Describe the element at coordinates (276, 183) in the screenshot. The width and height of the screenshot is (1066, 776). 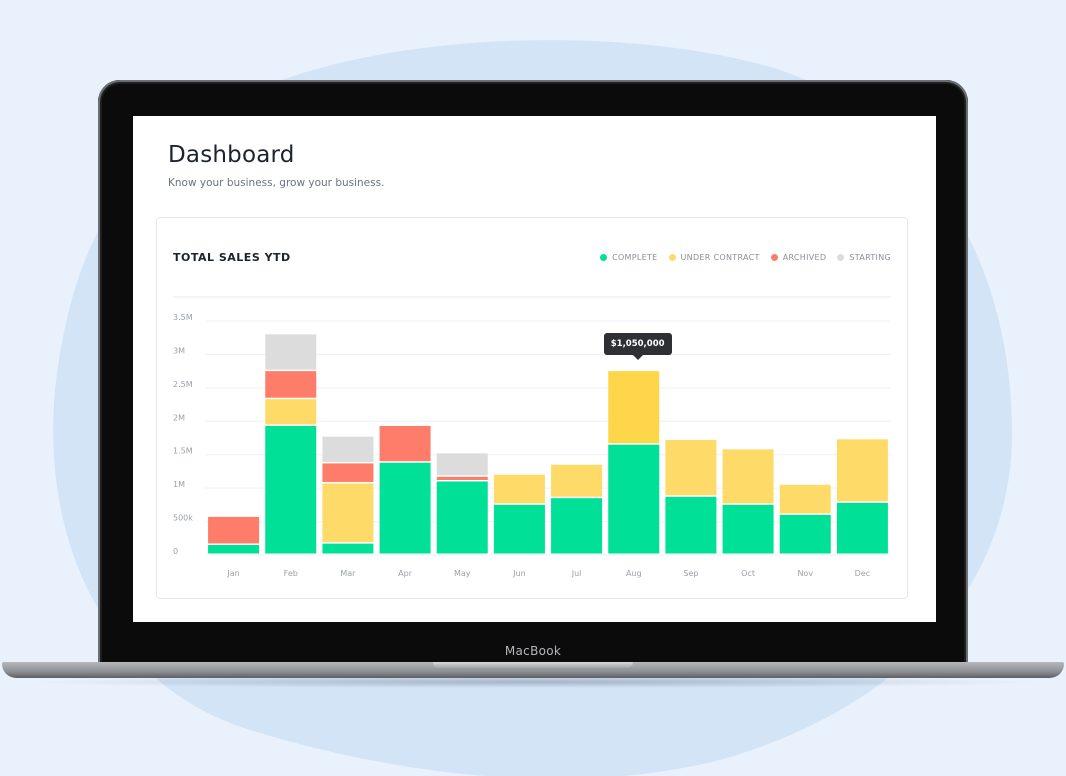
I see `page-subtitle: Know your business, grow your business.` at that location.